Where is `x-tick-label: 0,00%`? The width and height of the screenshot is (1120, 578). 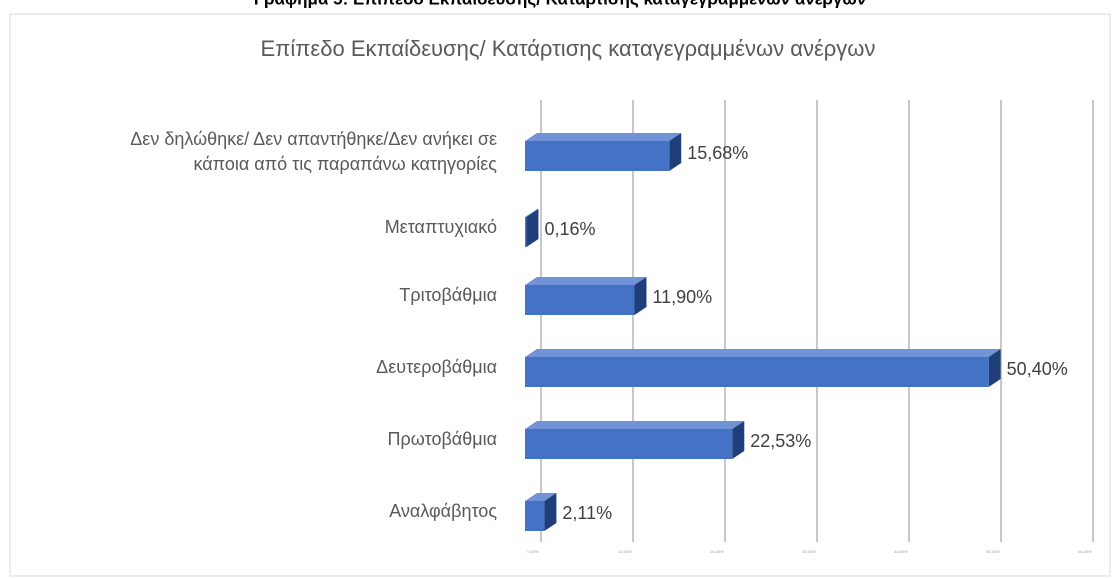
x-tick-label: 0,00% is located at coordinates (533, 551).